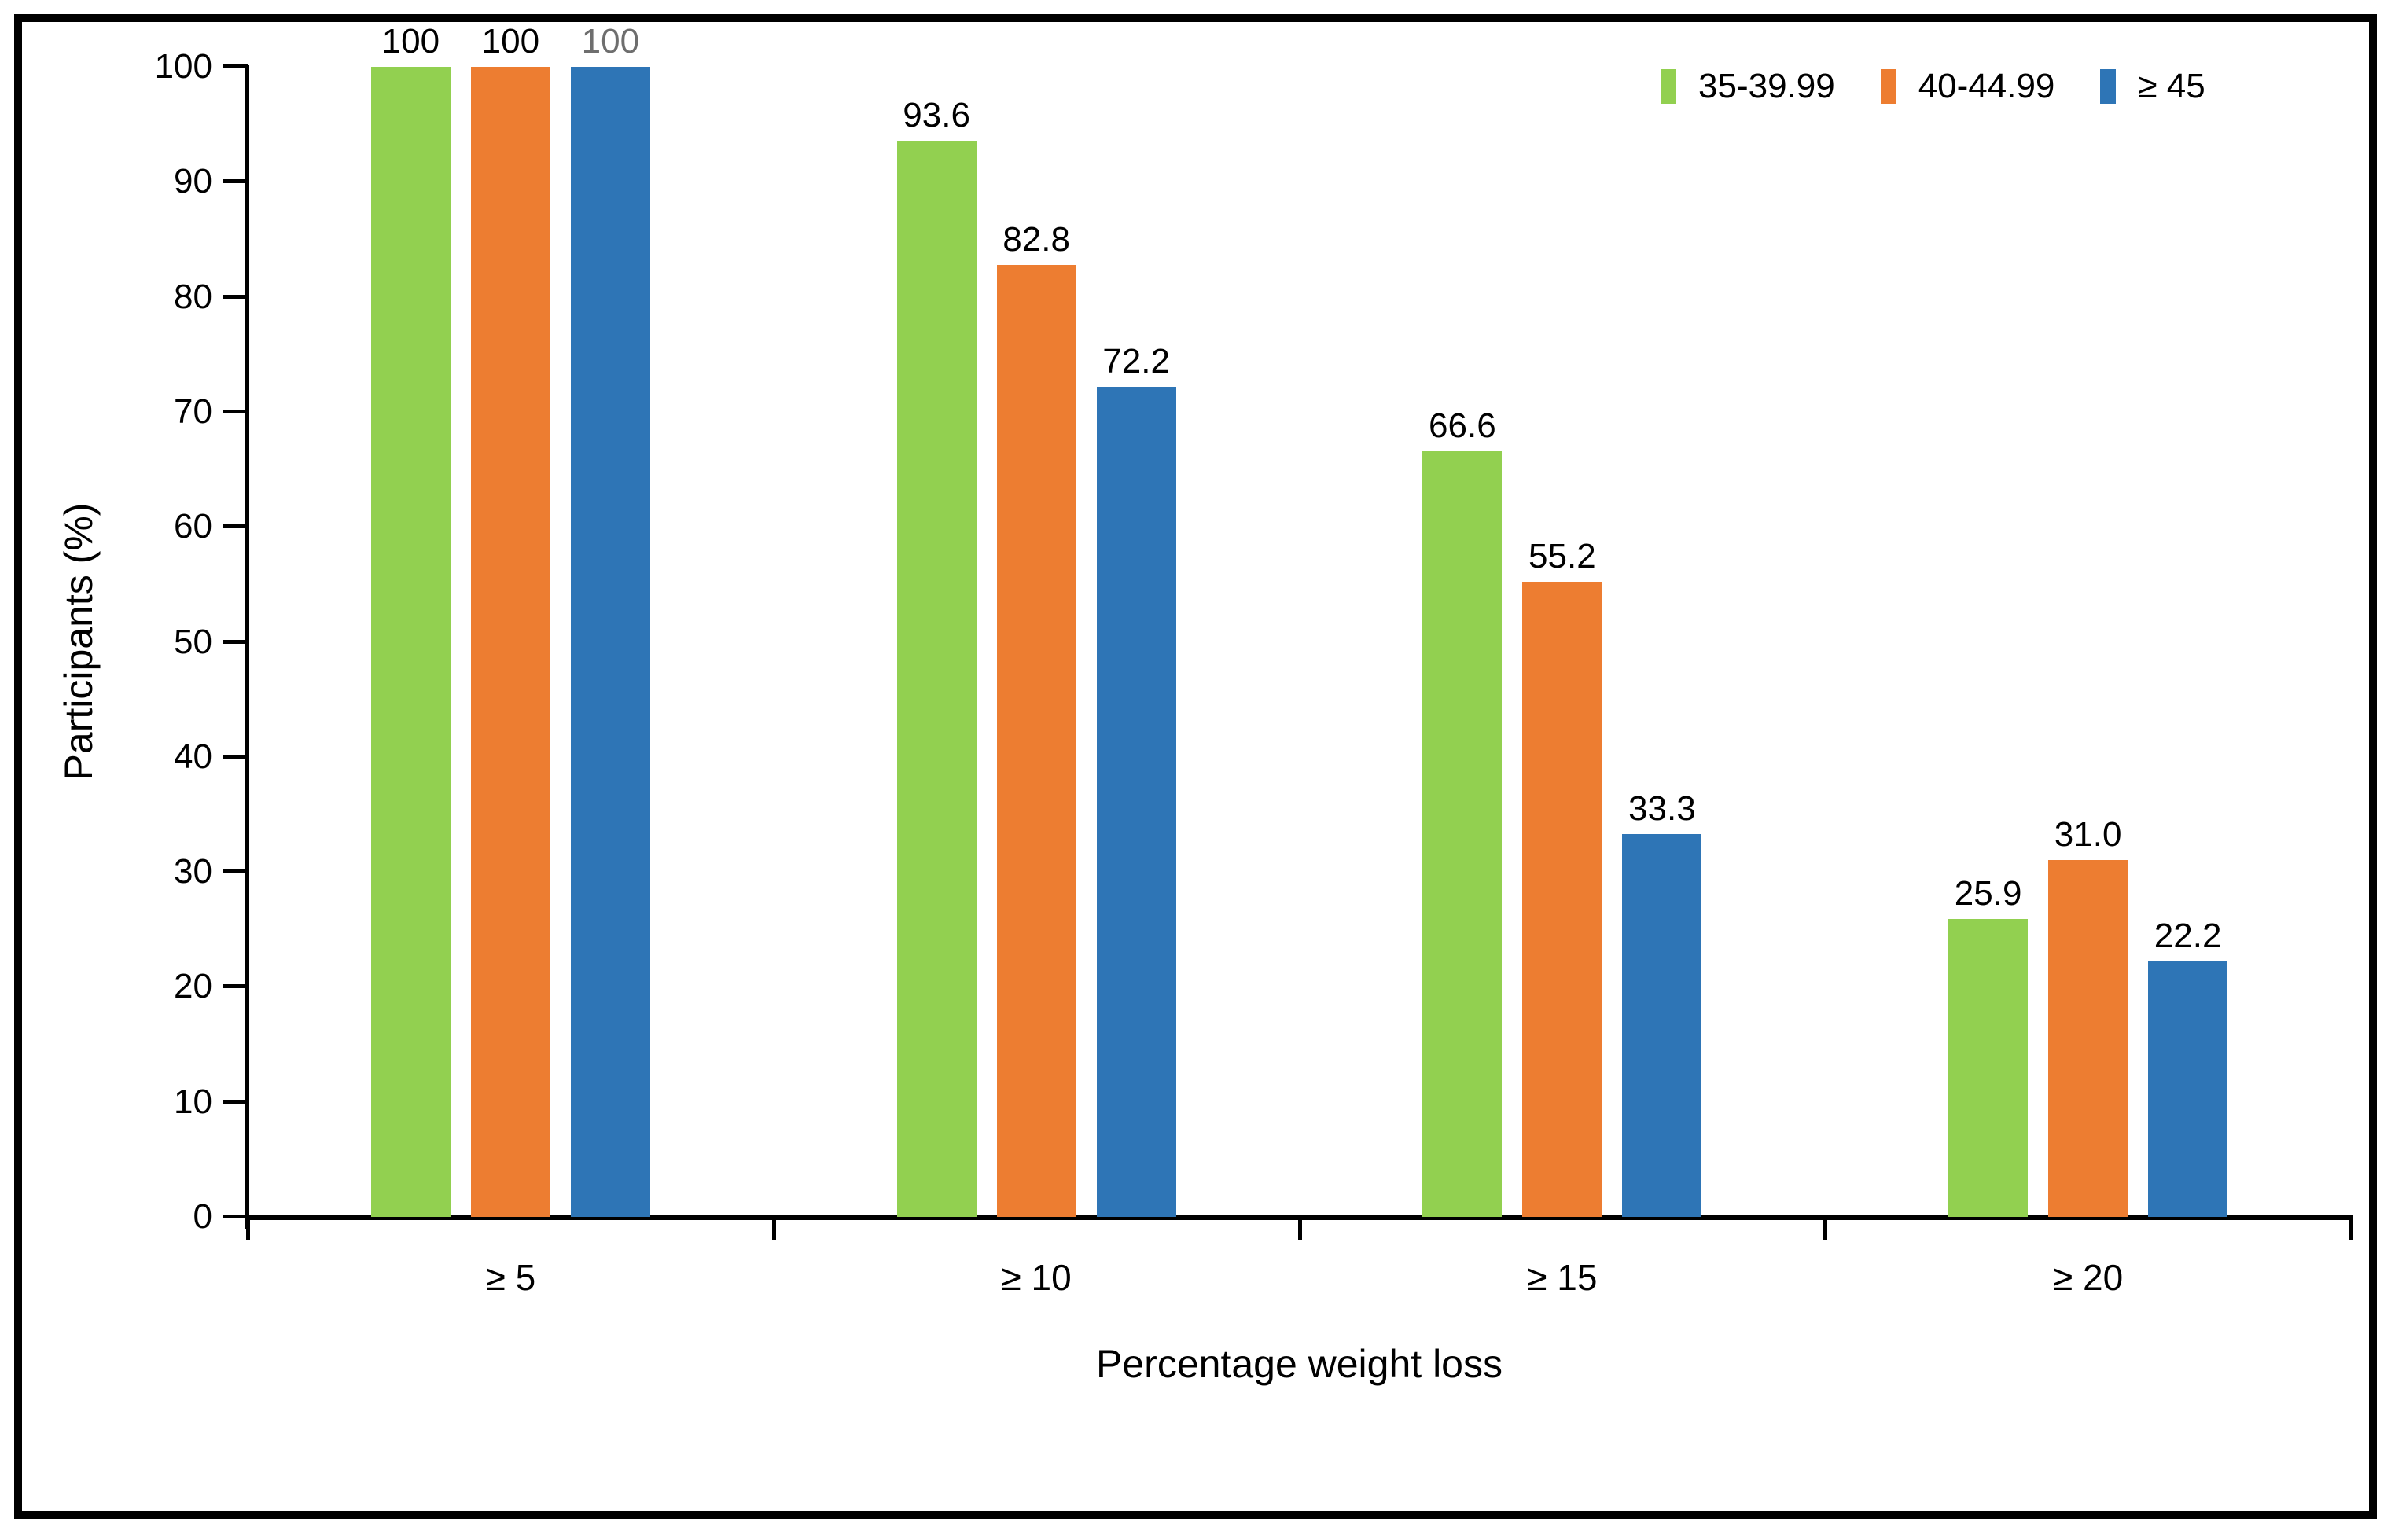  I want to click on bar-≥ 45-≥ 5: 100, so click(610, 620).